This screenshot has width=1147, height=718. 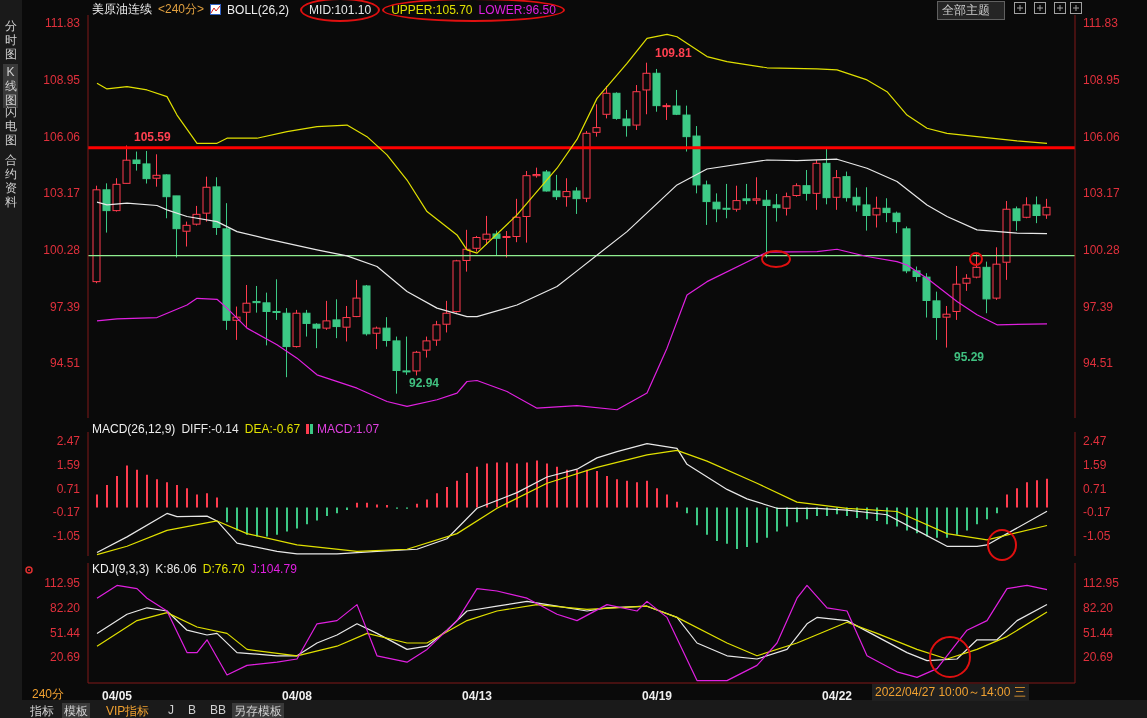 I want to click on y-tick-label: 100.28, so click(x=62, y=249).